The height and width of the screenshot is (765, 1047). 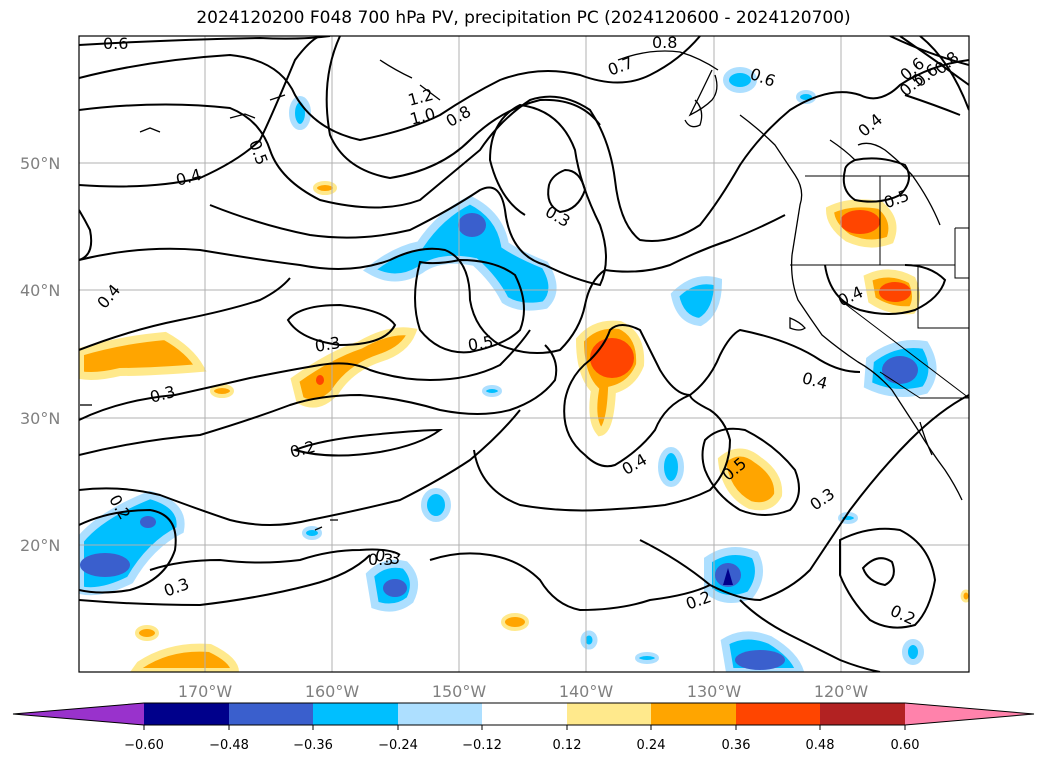 I want to click on contour-label: 0.6, so click(x=115, y=43).